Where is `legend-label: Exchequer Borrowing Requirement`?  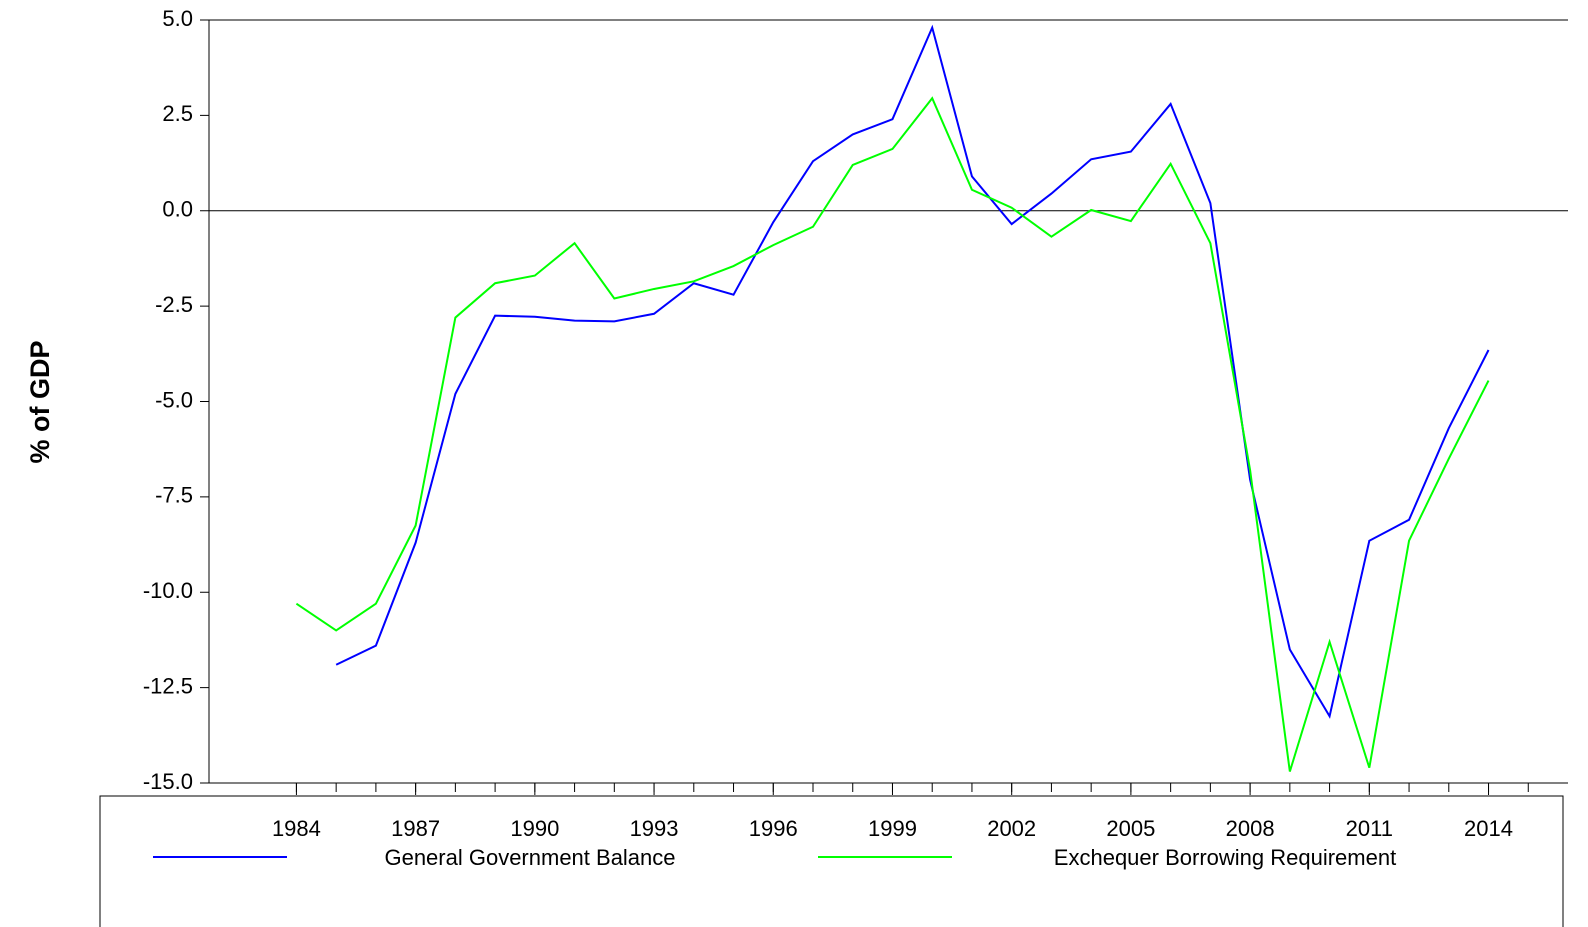 legend-label: Exchequer Borrowing Requirement is located at coordinates (1225, 857).